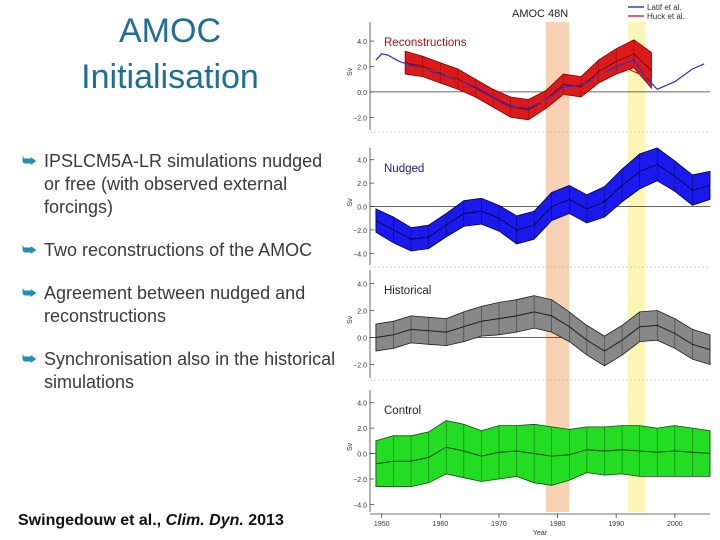 The image size is (720, 540). What do you see at coordinates (407, 291) in the screenshot?
I see `panel-label: Historical` at bounding box center [407, 291].